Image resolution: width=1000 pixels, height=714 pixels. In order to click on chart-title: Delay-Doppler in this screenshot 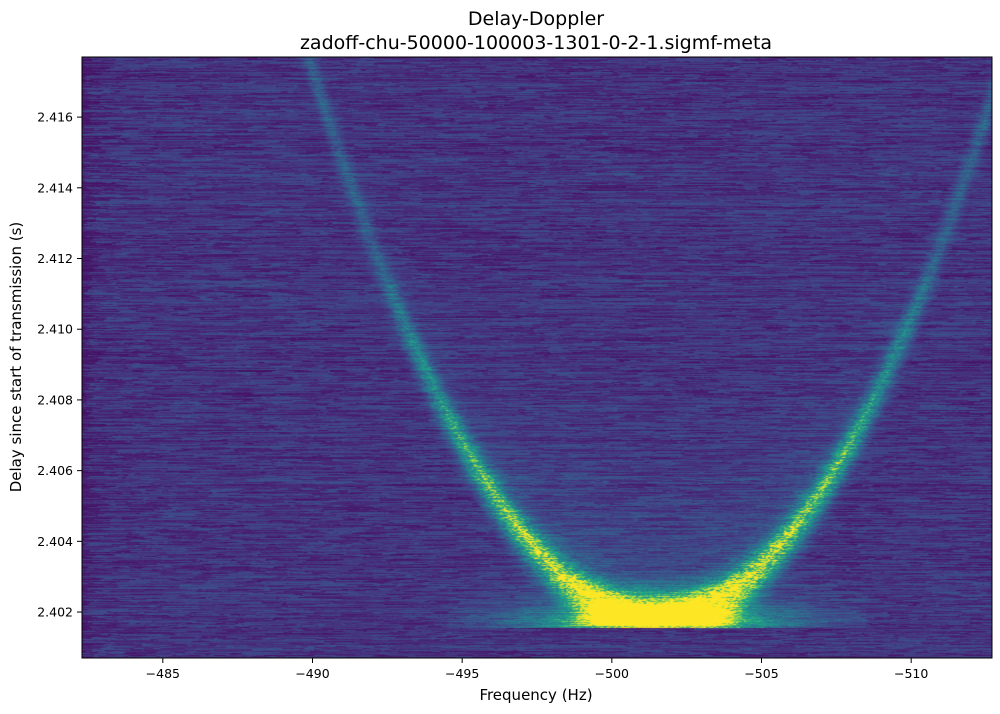, I will do `click(536, 19)`.